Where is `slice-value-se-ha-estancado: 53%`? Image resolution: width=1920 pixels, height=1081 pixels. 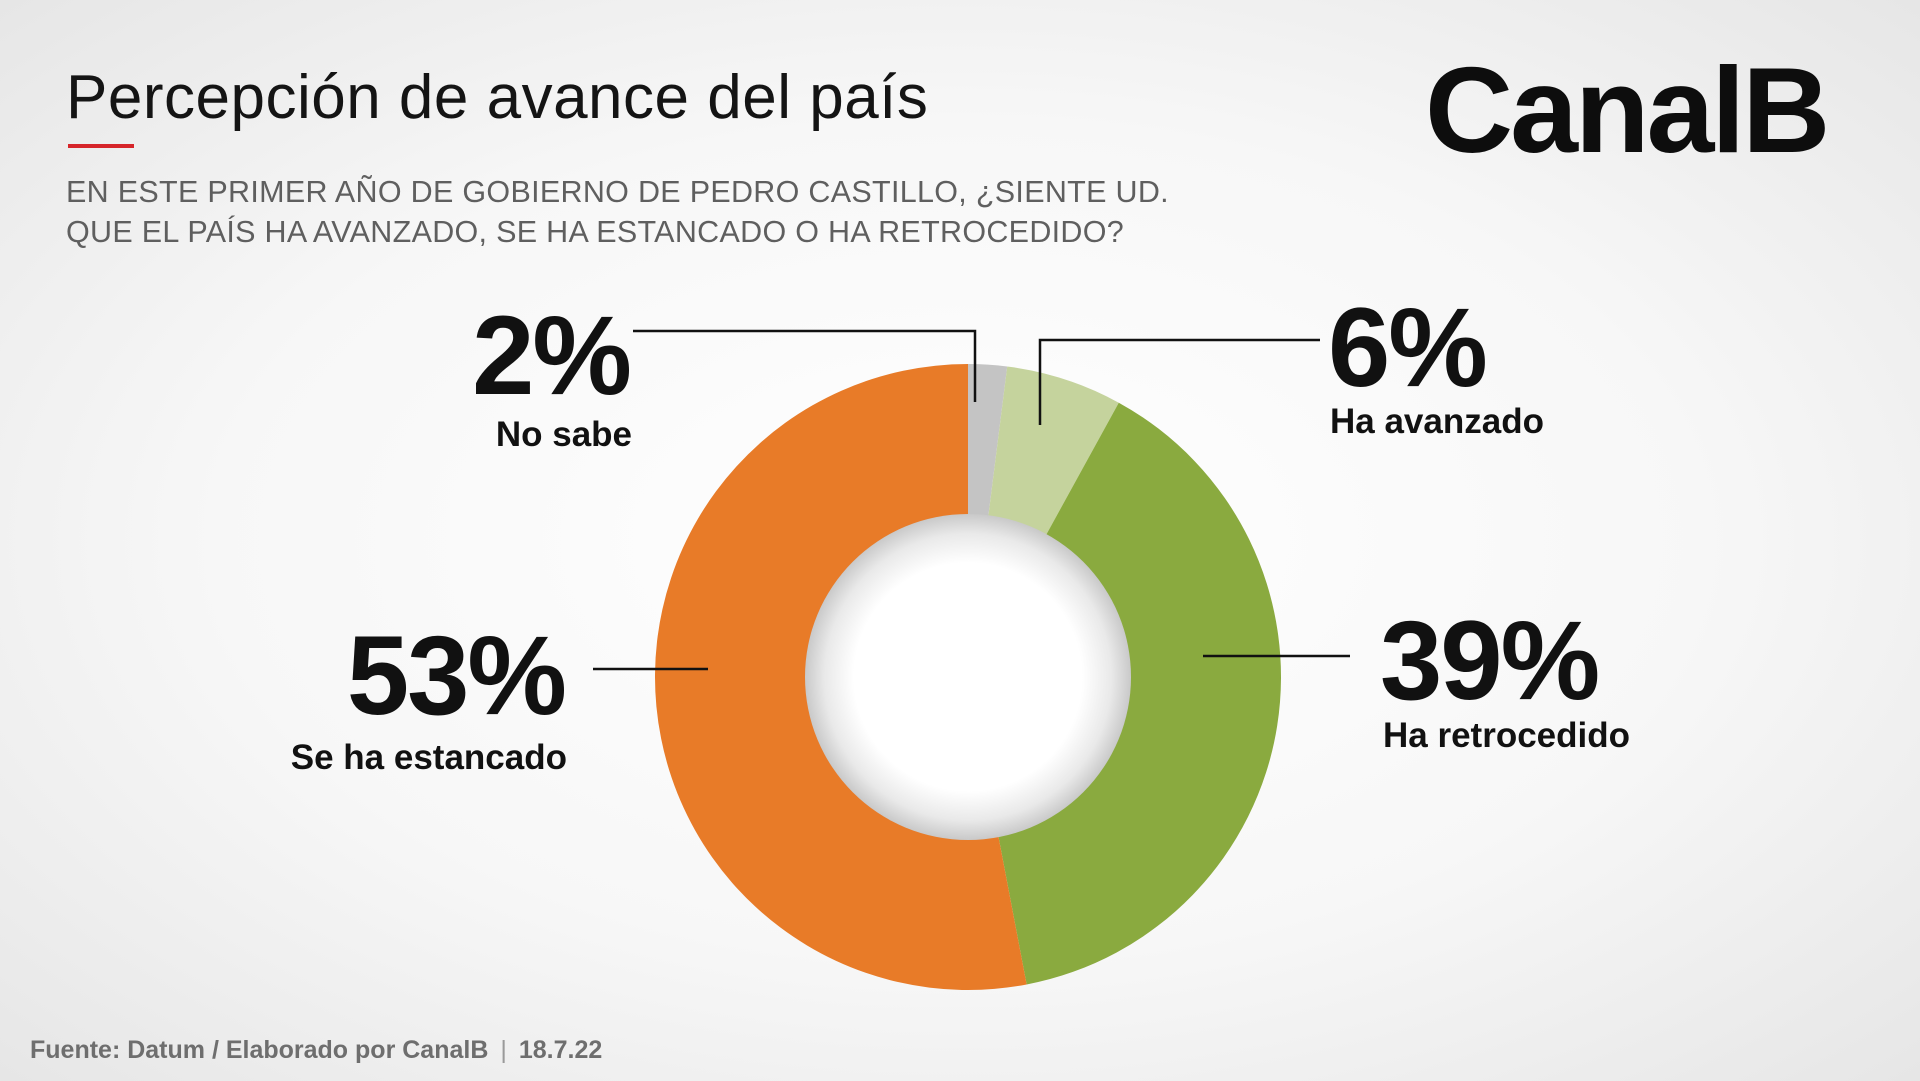
slice-value-se-ha-estancado: 53% is located at coordinates (456, 675).